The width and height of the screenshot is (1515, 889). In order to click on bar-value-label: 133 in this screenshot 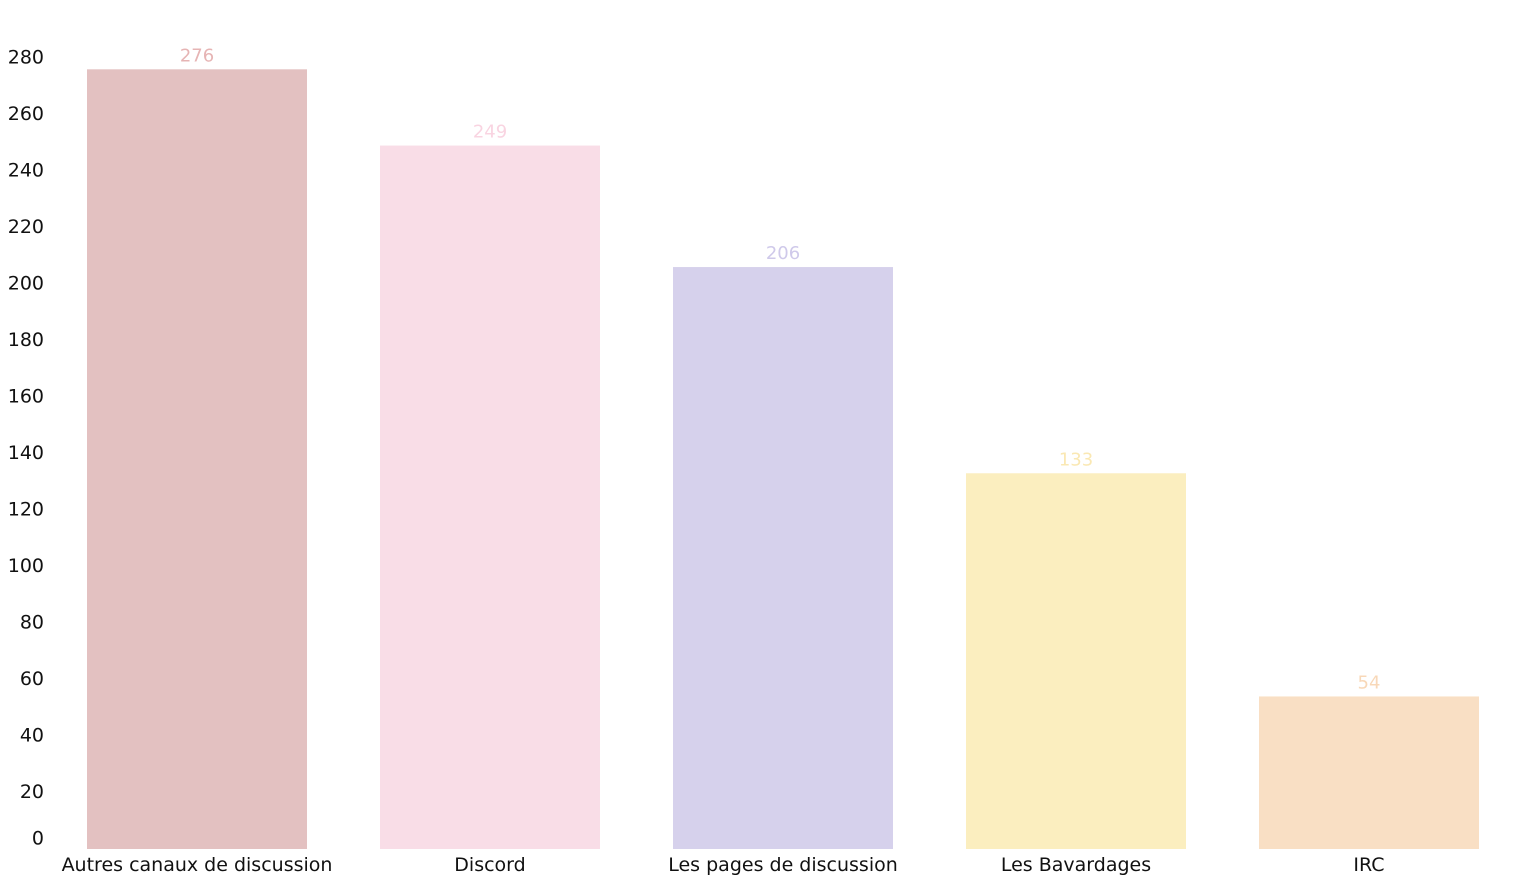, I will do `click(1076, 459)`.